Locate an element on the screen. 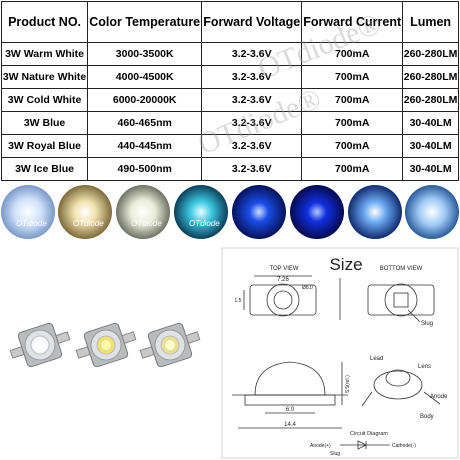 The width and height of the screenshot is (460, 460). circuit-label: Slug is located at coordinates (335, 454).